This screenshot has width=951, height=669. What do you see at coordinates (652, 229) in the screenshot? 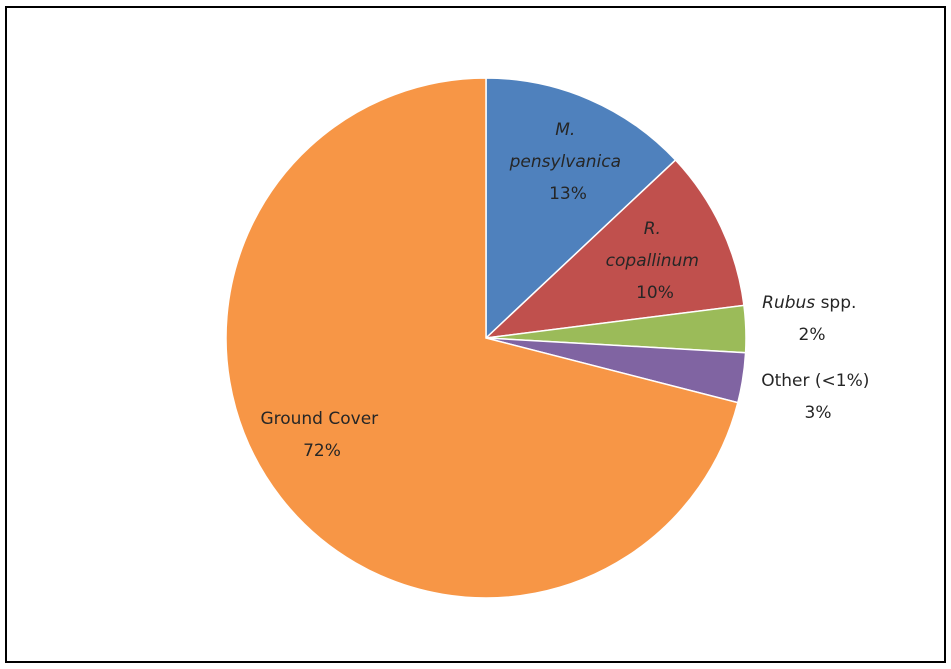
I see `slice-label-r-copallinum-line1: R.` at bounding box center [652, 229].